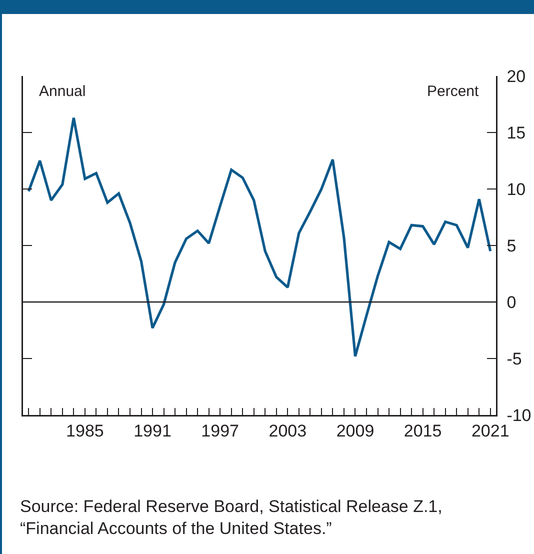  What do you see at coordinates (511, 302) in the screenshot?
I see `y-tick-label: 0` at bounding box center [511, 302].